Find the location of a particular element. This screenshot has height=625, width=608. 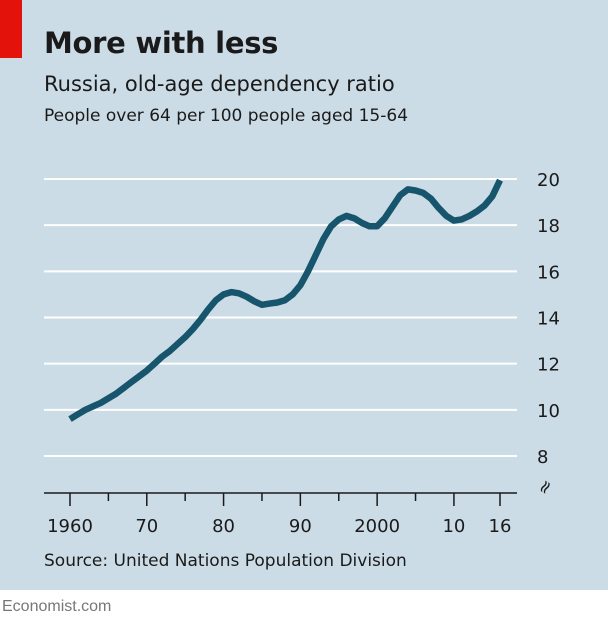

y-tick-label: 14 is located at coordinates (548, 319).